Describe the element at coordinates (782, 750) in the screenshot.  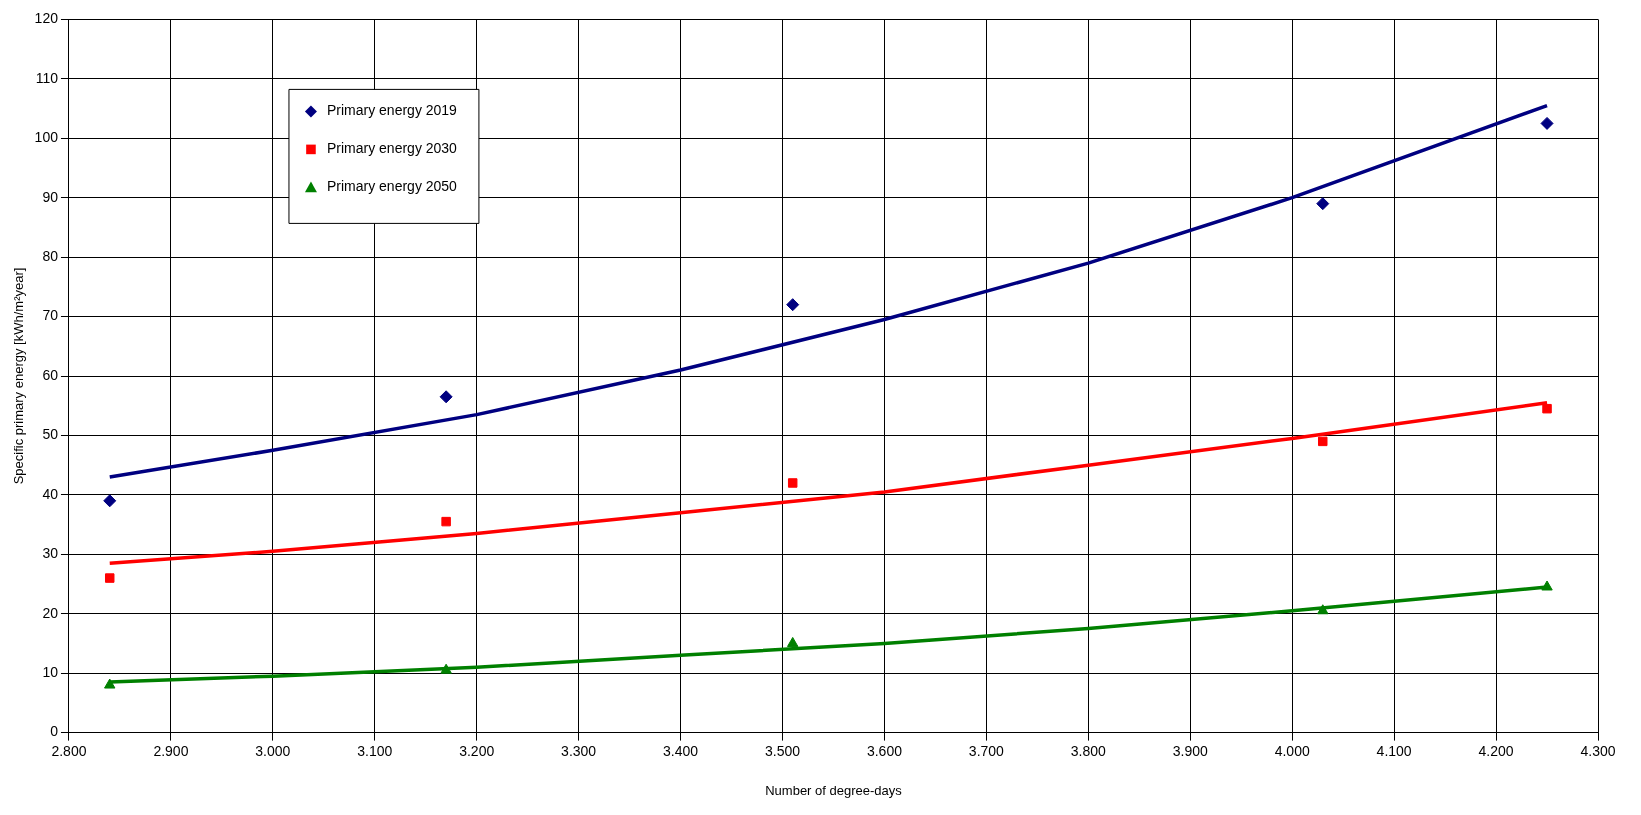
I see `x-tick-label: 3.500` at that location.